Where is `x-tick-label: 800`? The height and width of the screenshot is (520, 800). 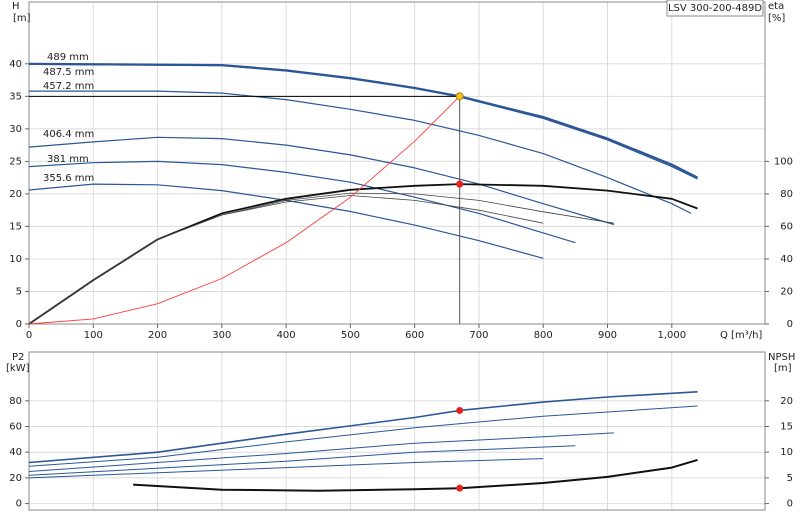
x-tick-label: 800 is located at coordinates (543, 335).